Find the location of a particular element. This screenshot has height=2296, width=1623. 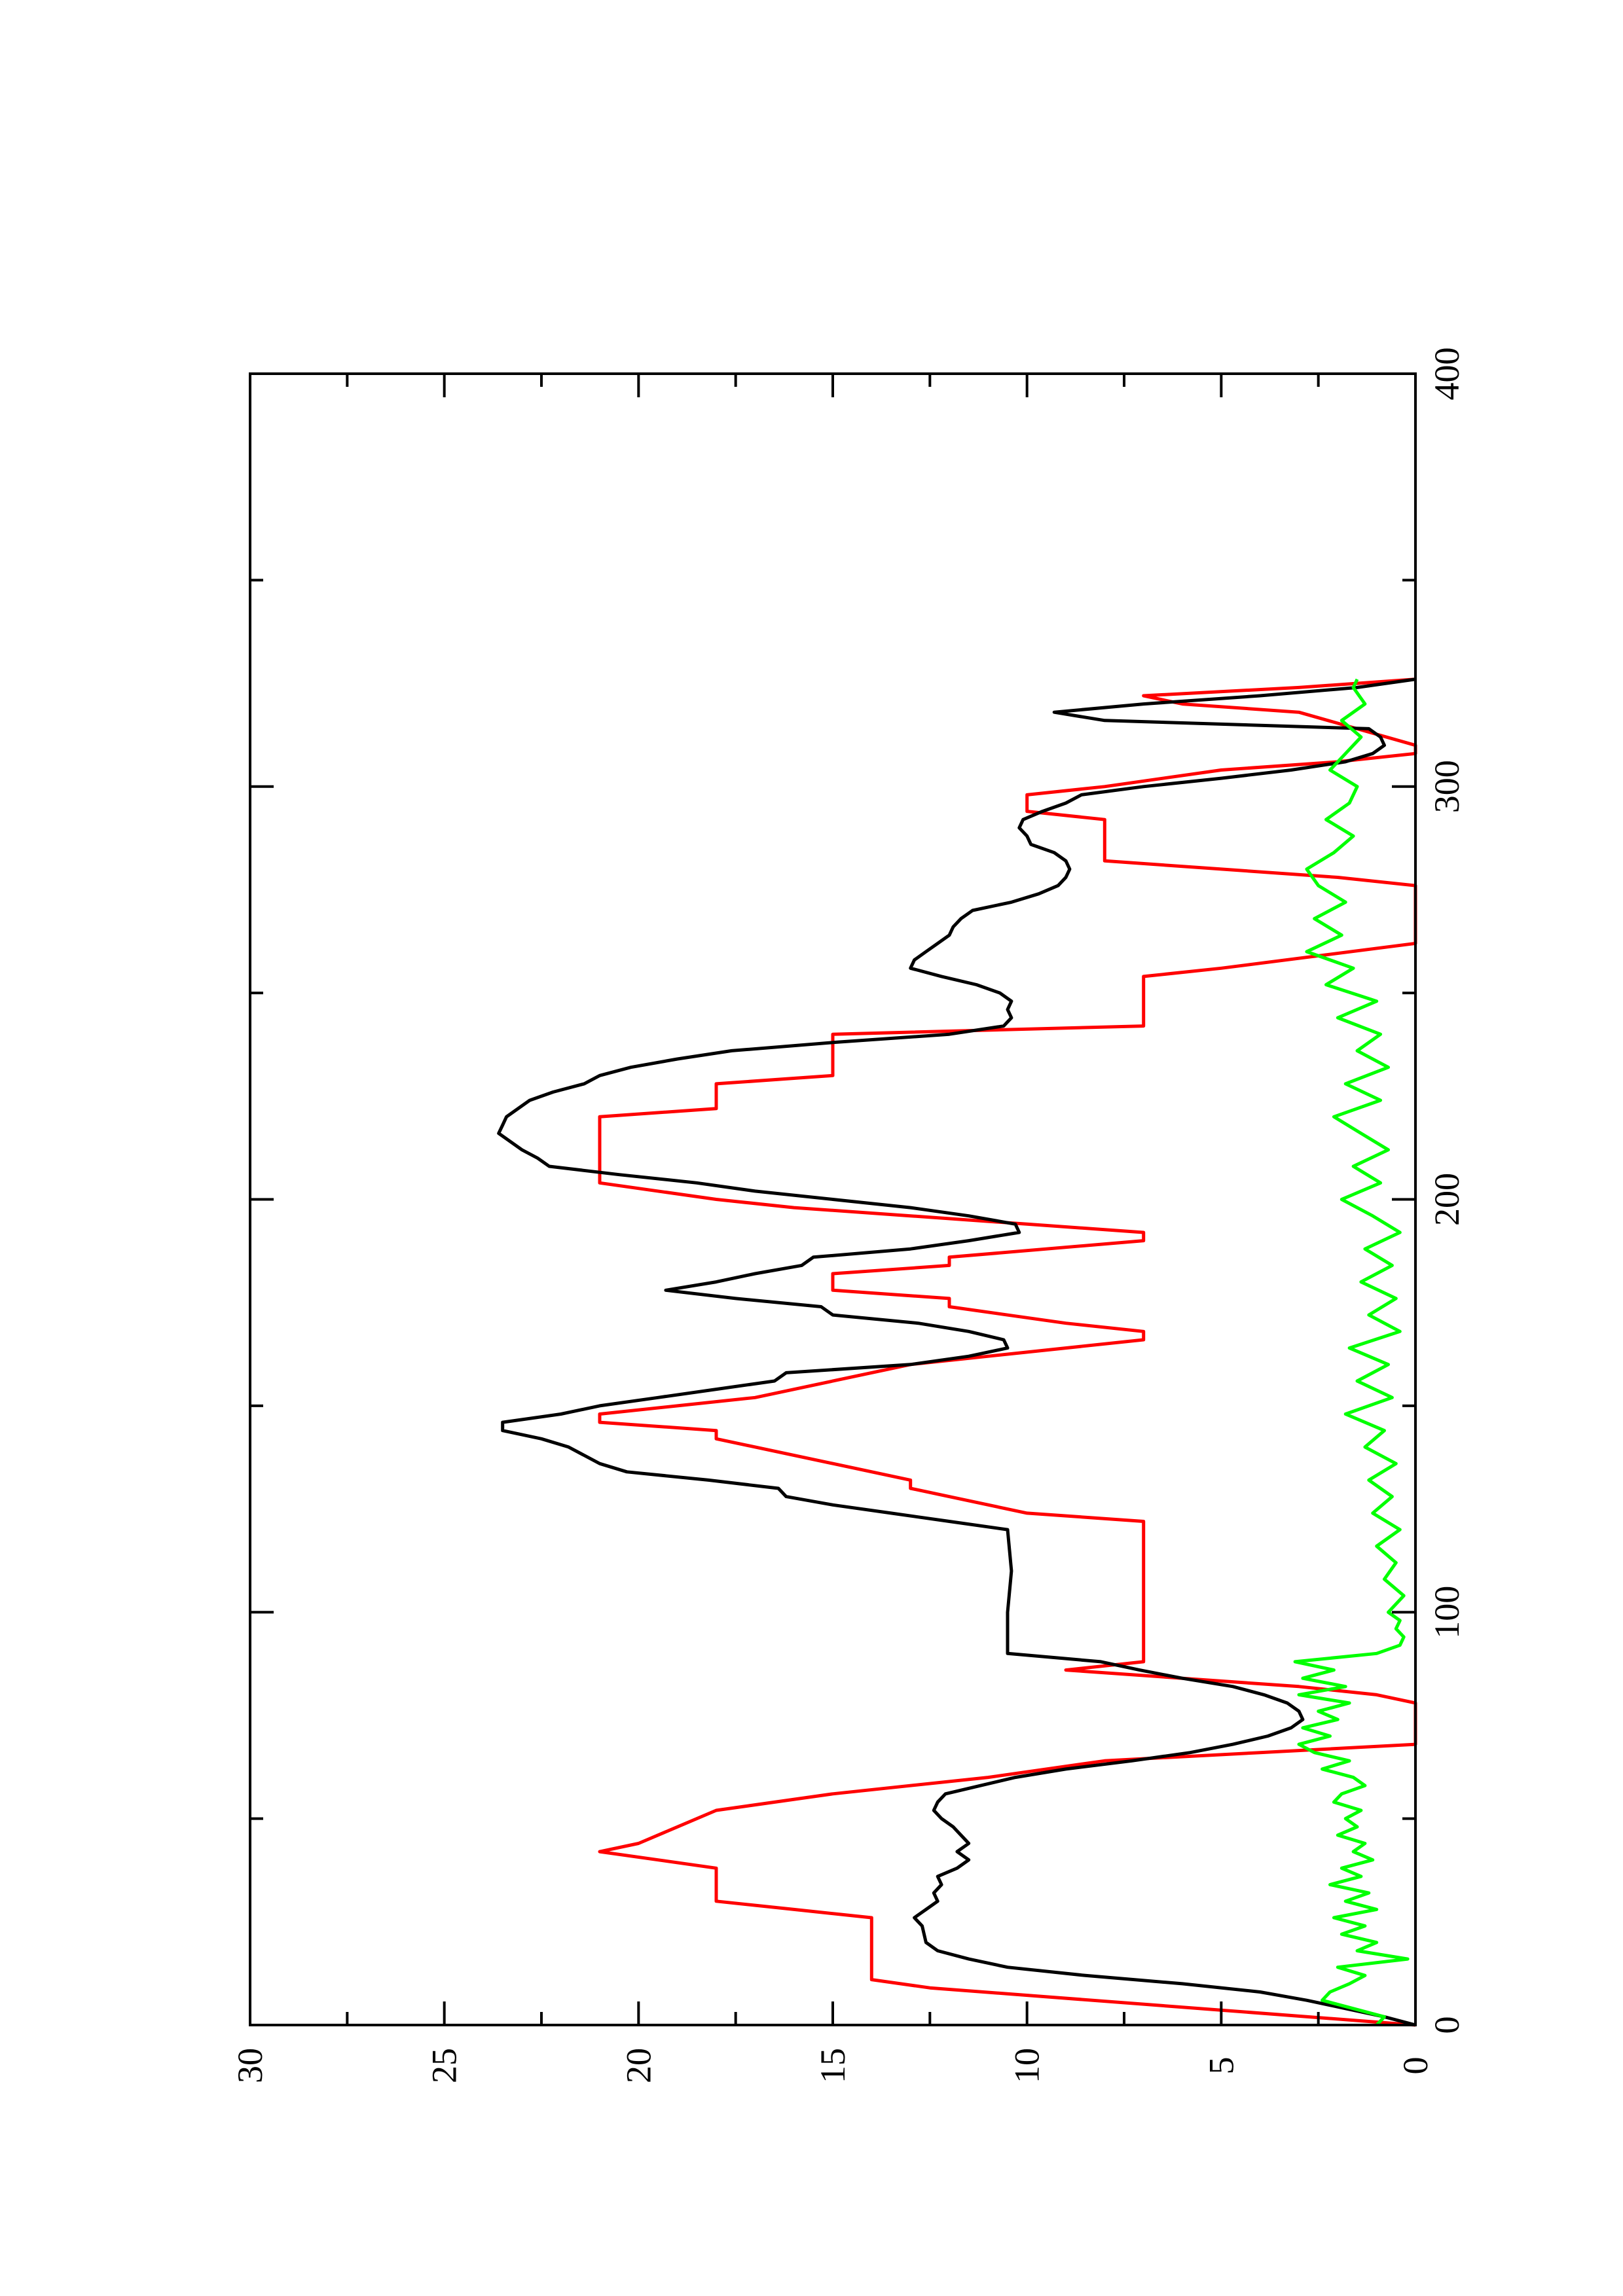

x-tick-label: 0 is located at coordinates (1447, 2025).